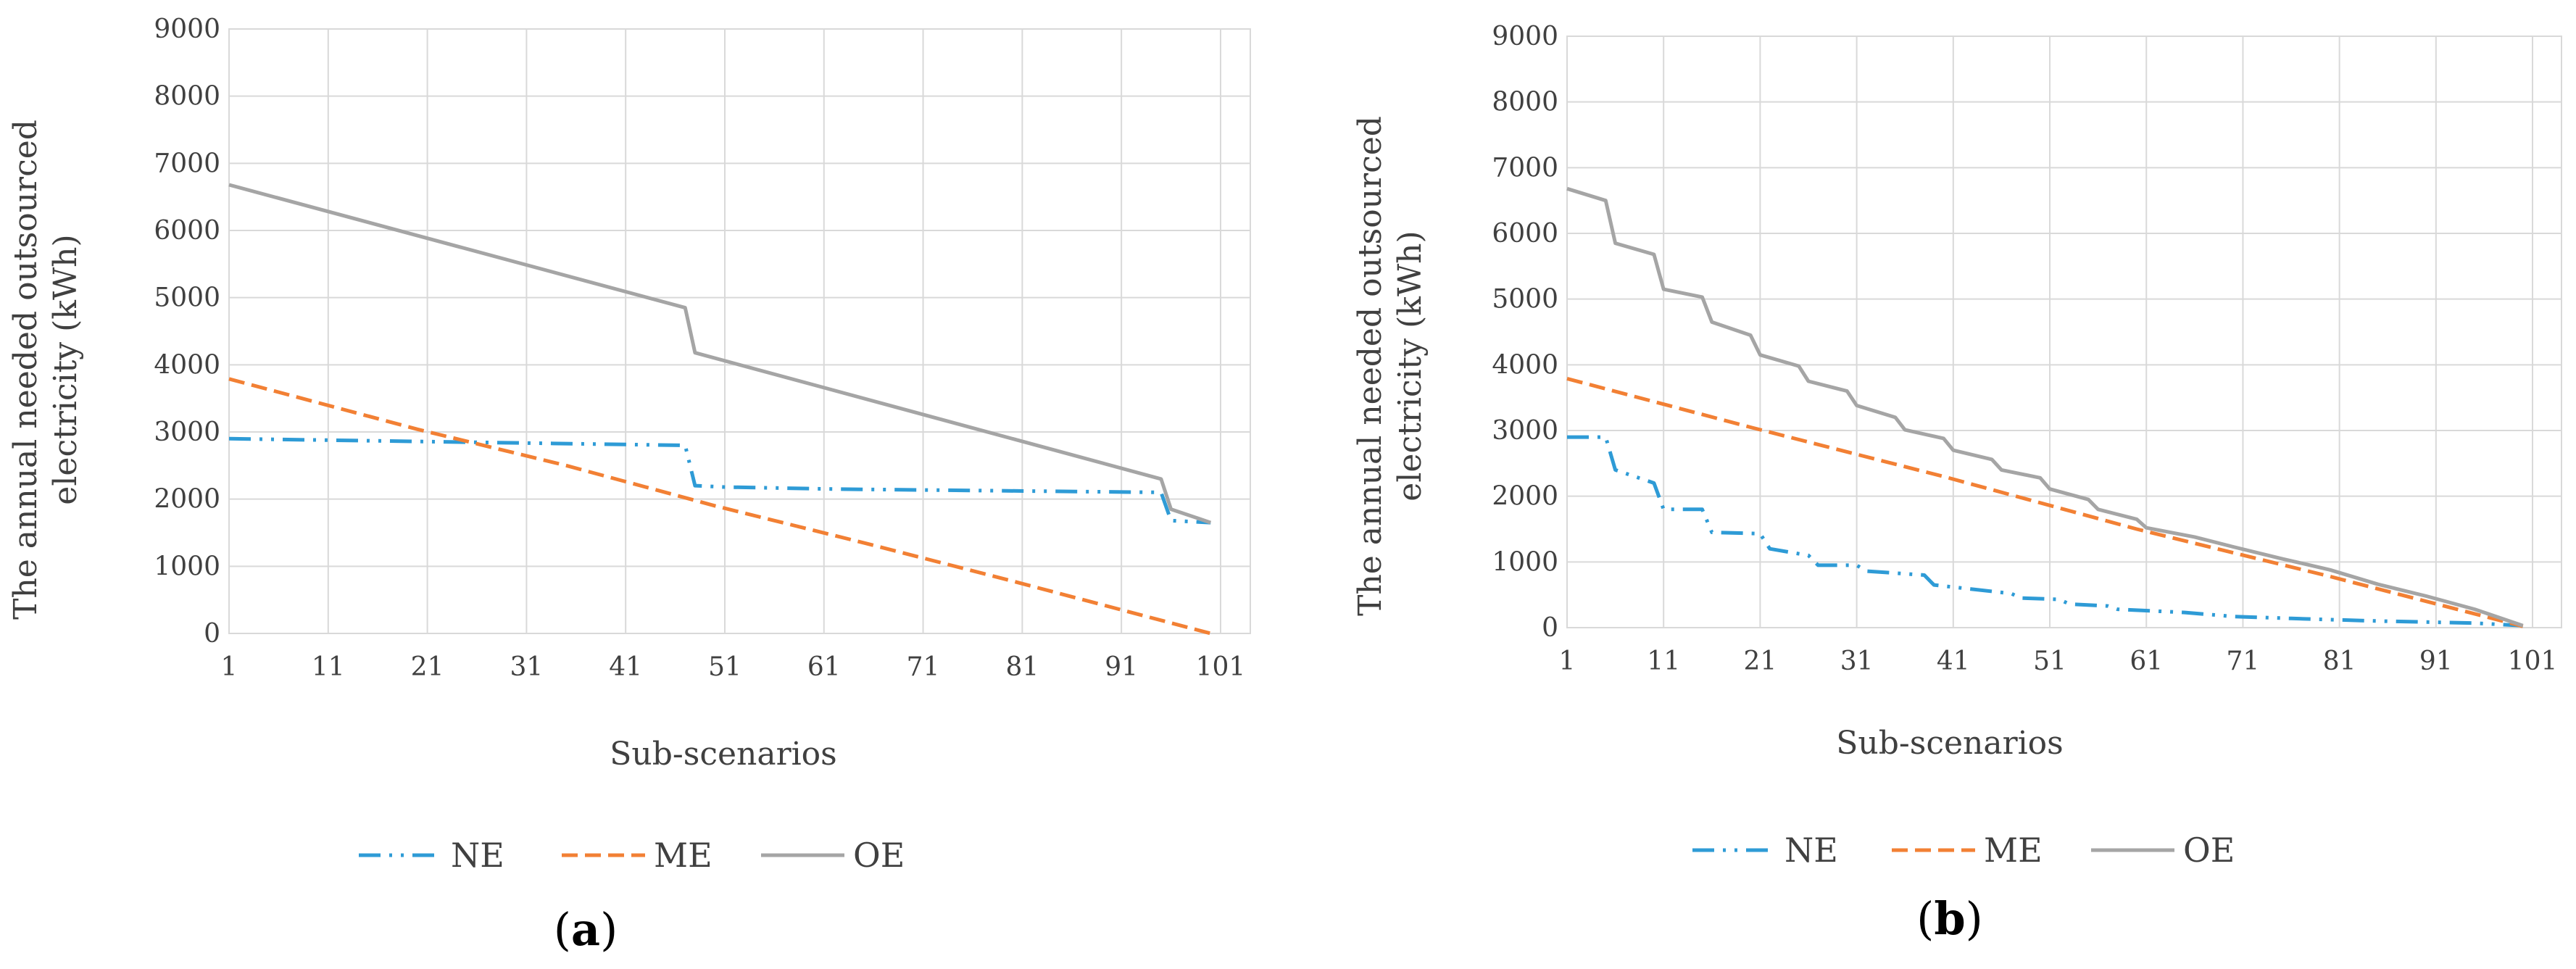 Image resolution: width=2576 pixels, height=969 pixels. Describe the element at coordinates (1525, 168) in the screenshot. I see `panel-b-y-tick-label: 7000` at that location.